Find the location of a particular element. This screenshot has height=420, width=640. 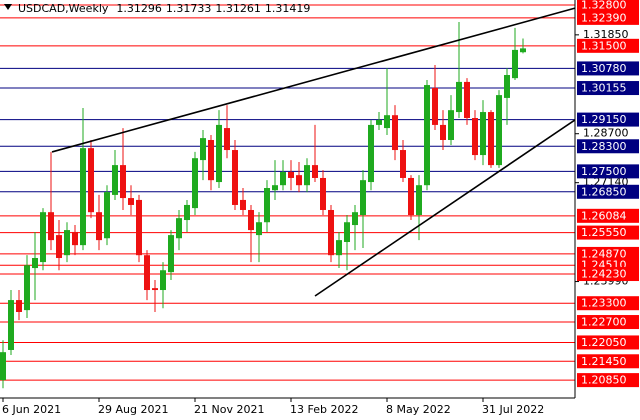

symbol: USDCAD,Weekly is located at coordinates (63, 8).